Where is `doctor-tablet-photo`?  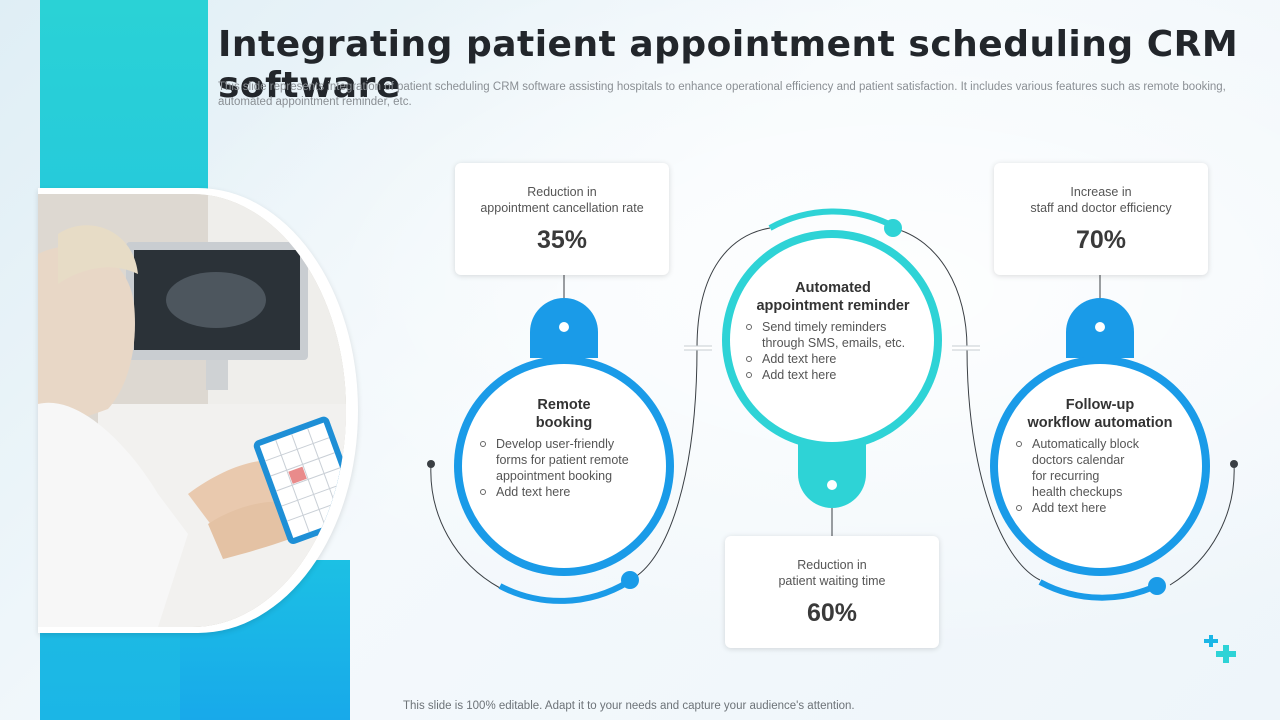 doctor-tablet-photo is located at coordinates (192, 410).